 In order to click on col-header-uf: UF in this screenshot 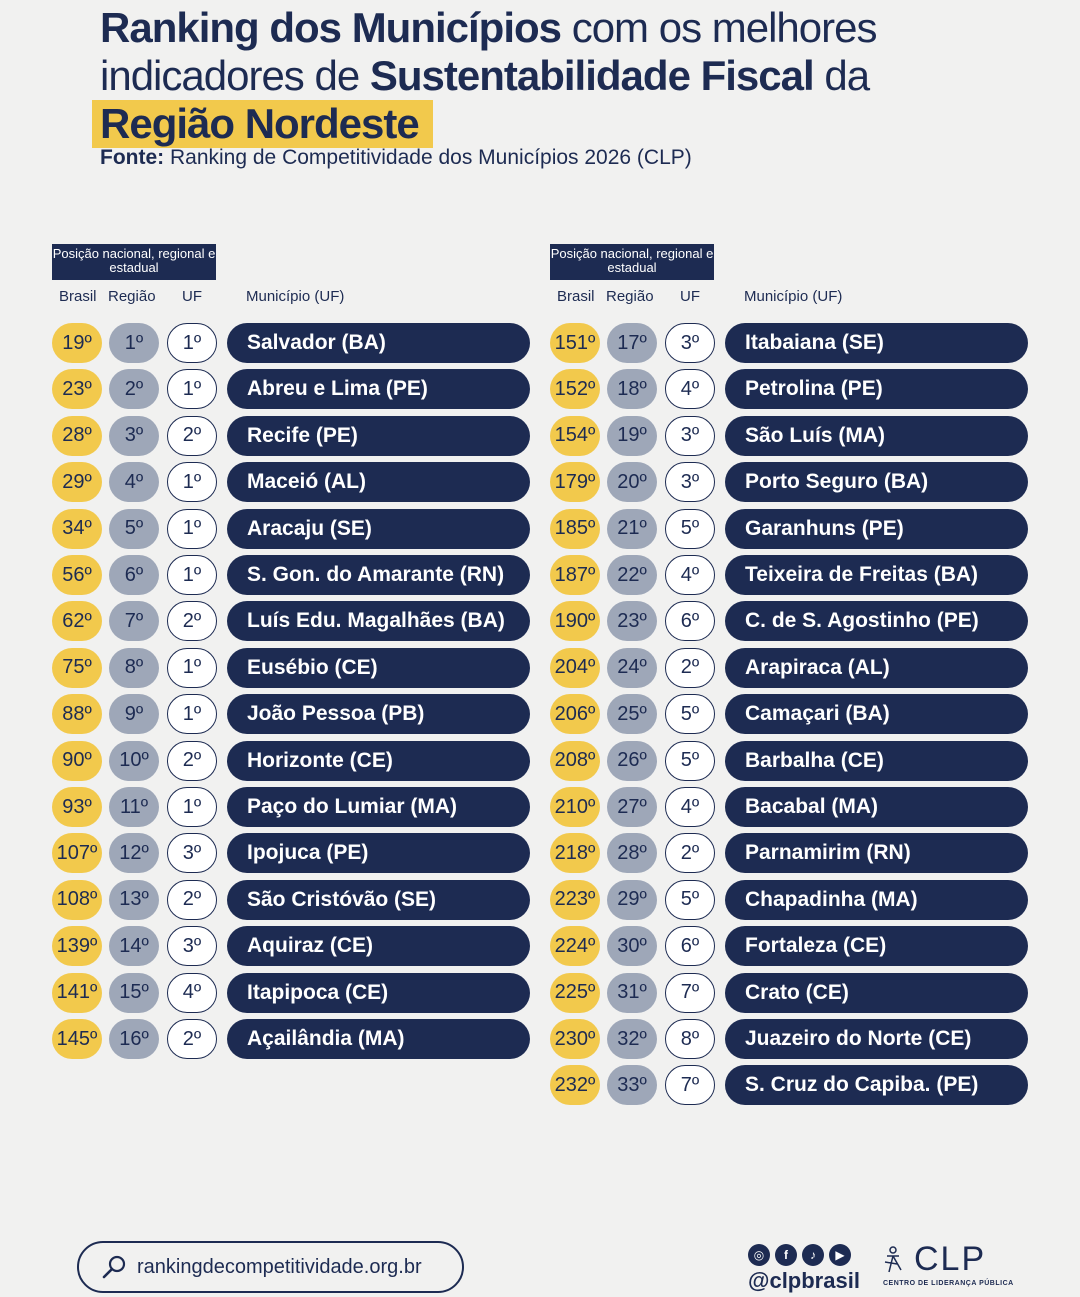, I will do `click(192, 296)`.